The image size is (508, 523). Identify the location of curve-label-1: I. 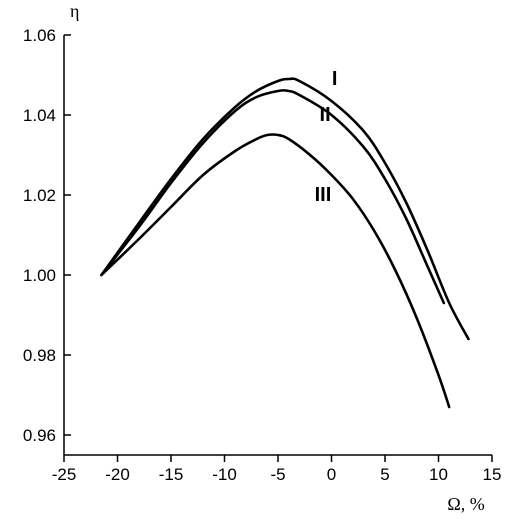
(335, 79).